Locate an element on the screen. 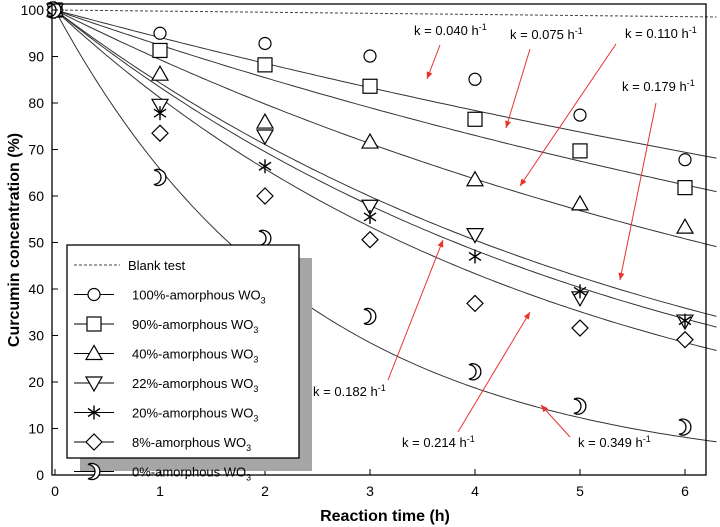 Image resolution: width=720 pixels, height=527 pixels. legend-triangle-up-marker is located at coordinates (94, 352).